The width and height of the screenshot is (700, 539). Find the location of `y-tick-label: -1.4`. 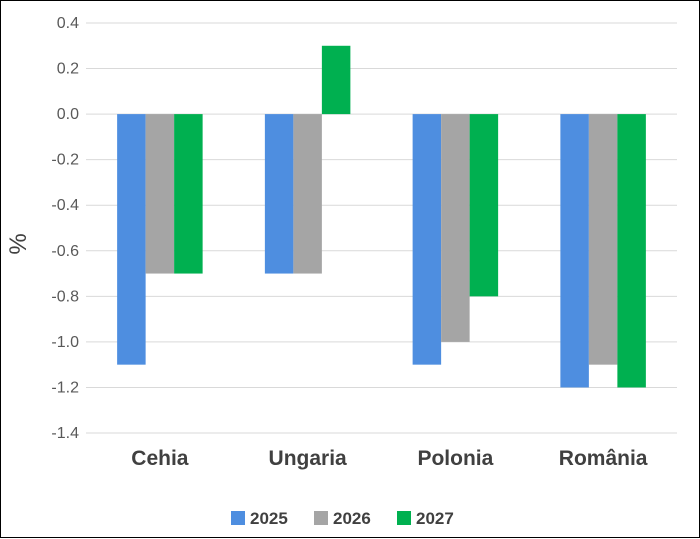

y-tick-label: -1.4 is located at coordinates (65, 433).